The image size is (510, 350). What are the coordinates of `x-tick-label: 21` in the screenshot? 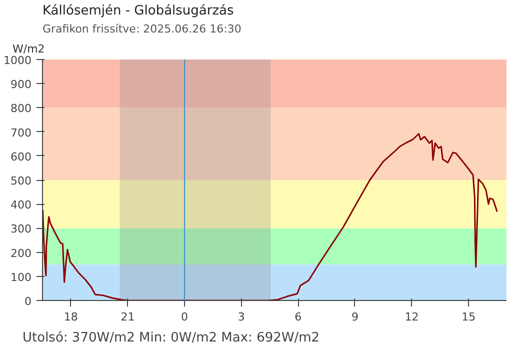 It's located at (127, 317).